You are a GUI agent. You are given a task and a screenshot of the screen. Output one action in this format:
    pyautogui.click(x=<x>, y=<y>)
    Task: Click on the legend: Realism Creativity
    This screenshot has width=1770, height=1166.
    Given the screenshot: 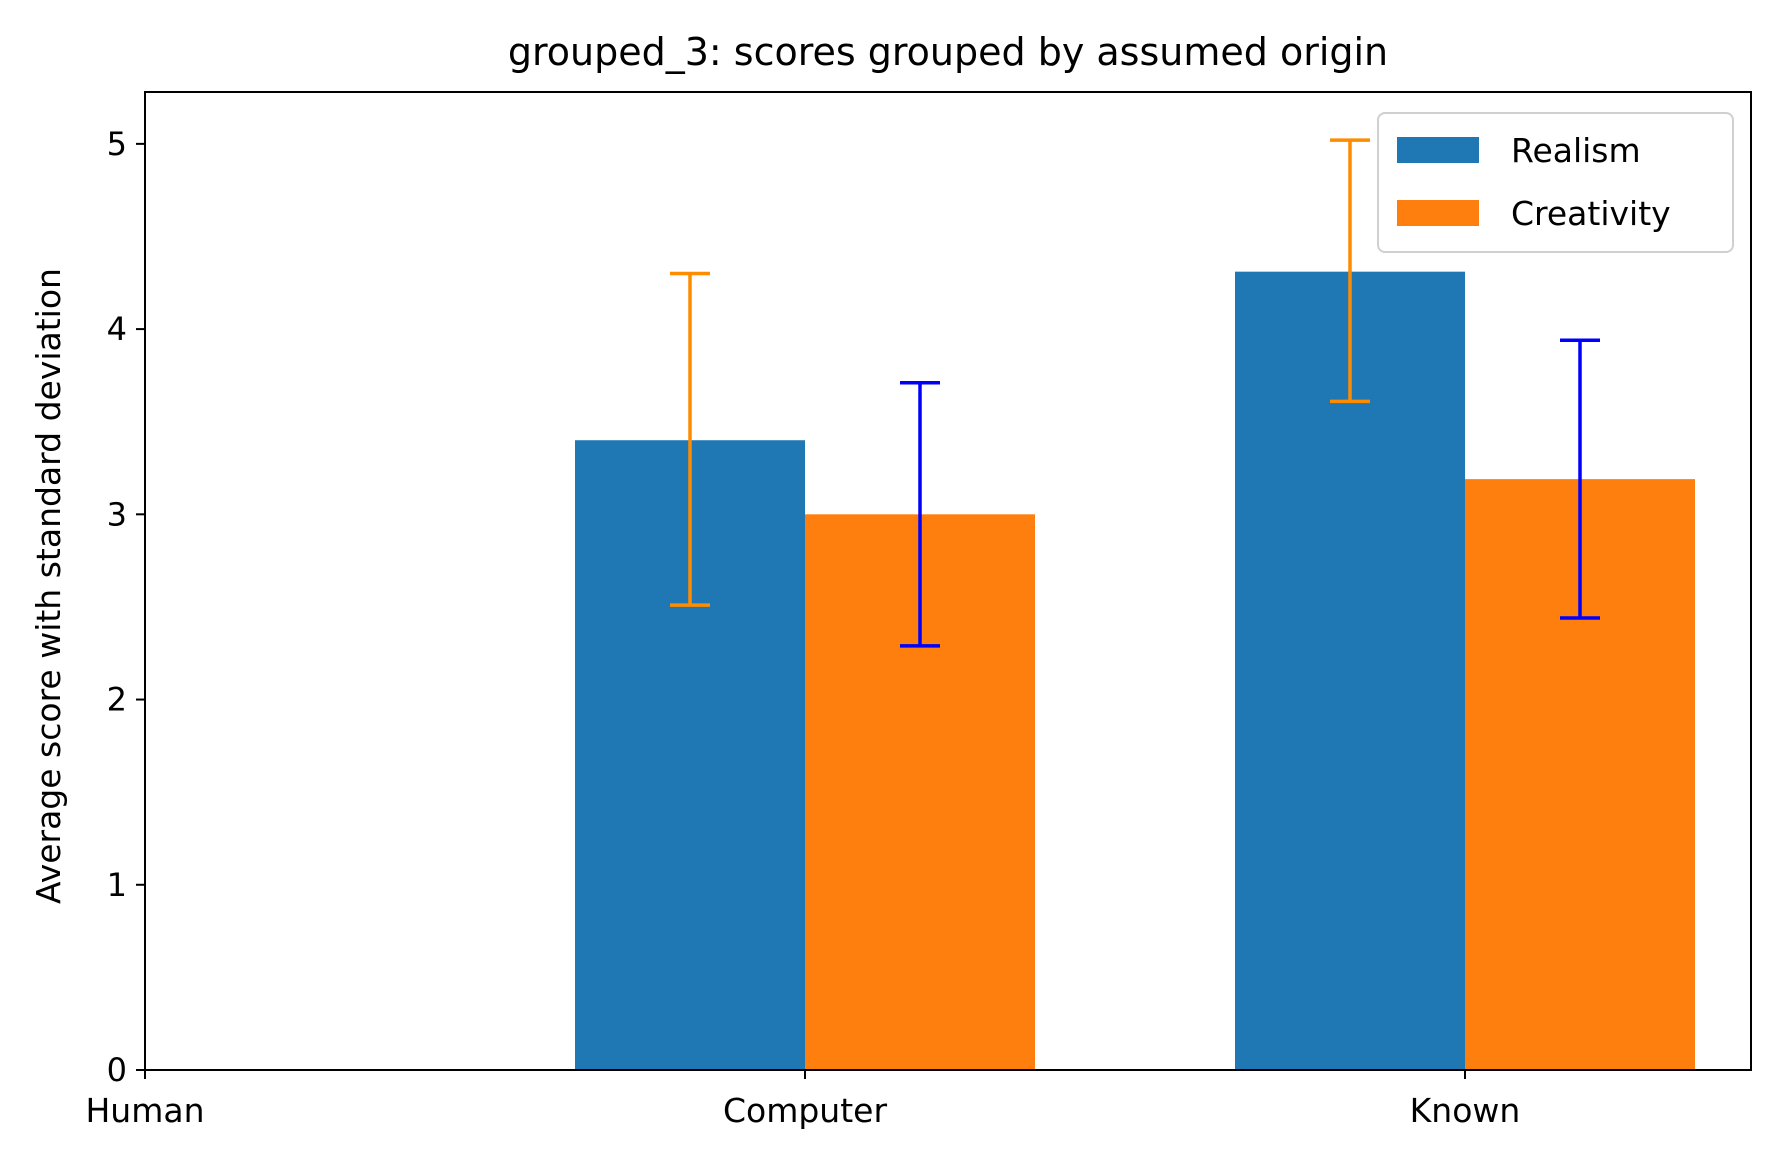 What is the action you would take?
    pyautogui.click(x=1555, y=182)
    